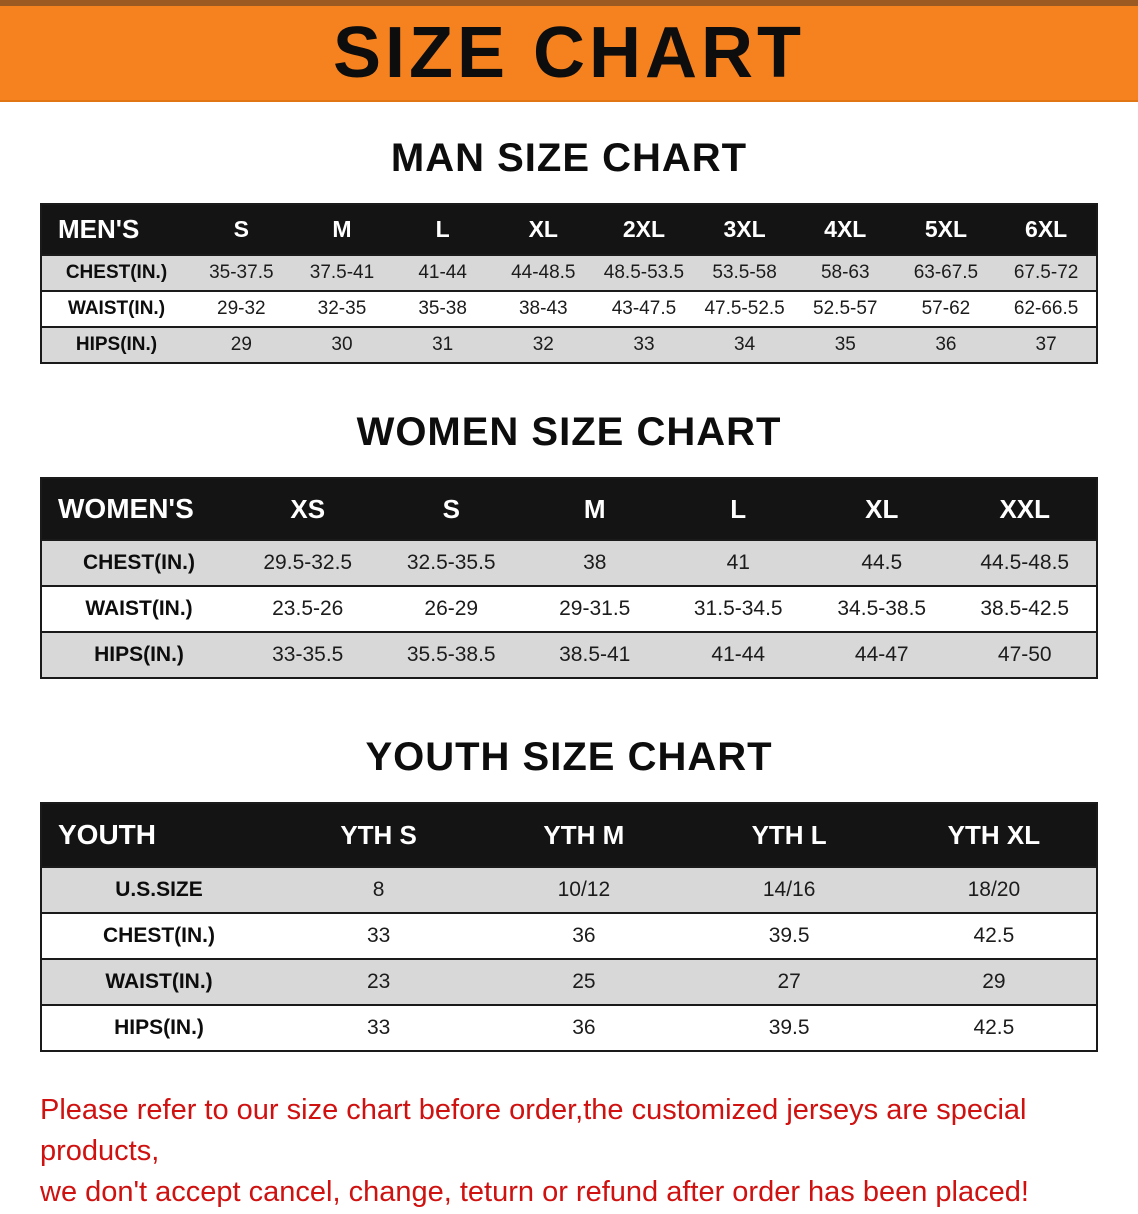 The height and width of the screenshot is (1214, 1138). I want to click on value-cell: 31, so click(443, 344).